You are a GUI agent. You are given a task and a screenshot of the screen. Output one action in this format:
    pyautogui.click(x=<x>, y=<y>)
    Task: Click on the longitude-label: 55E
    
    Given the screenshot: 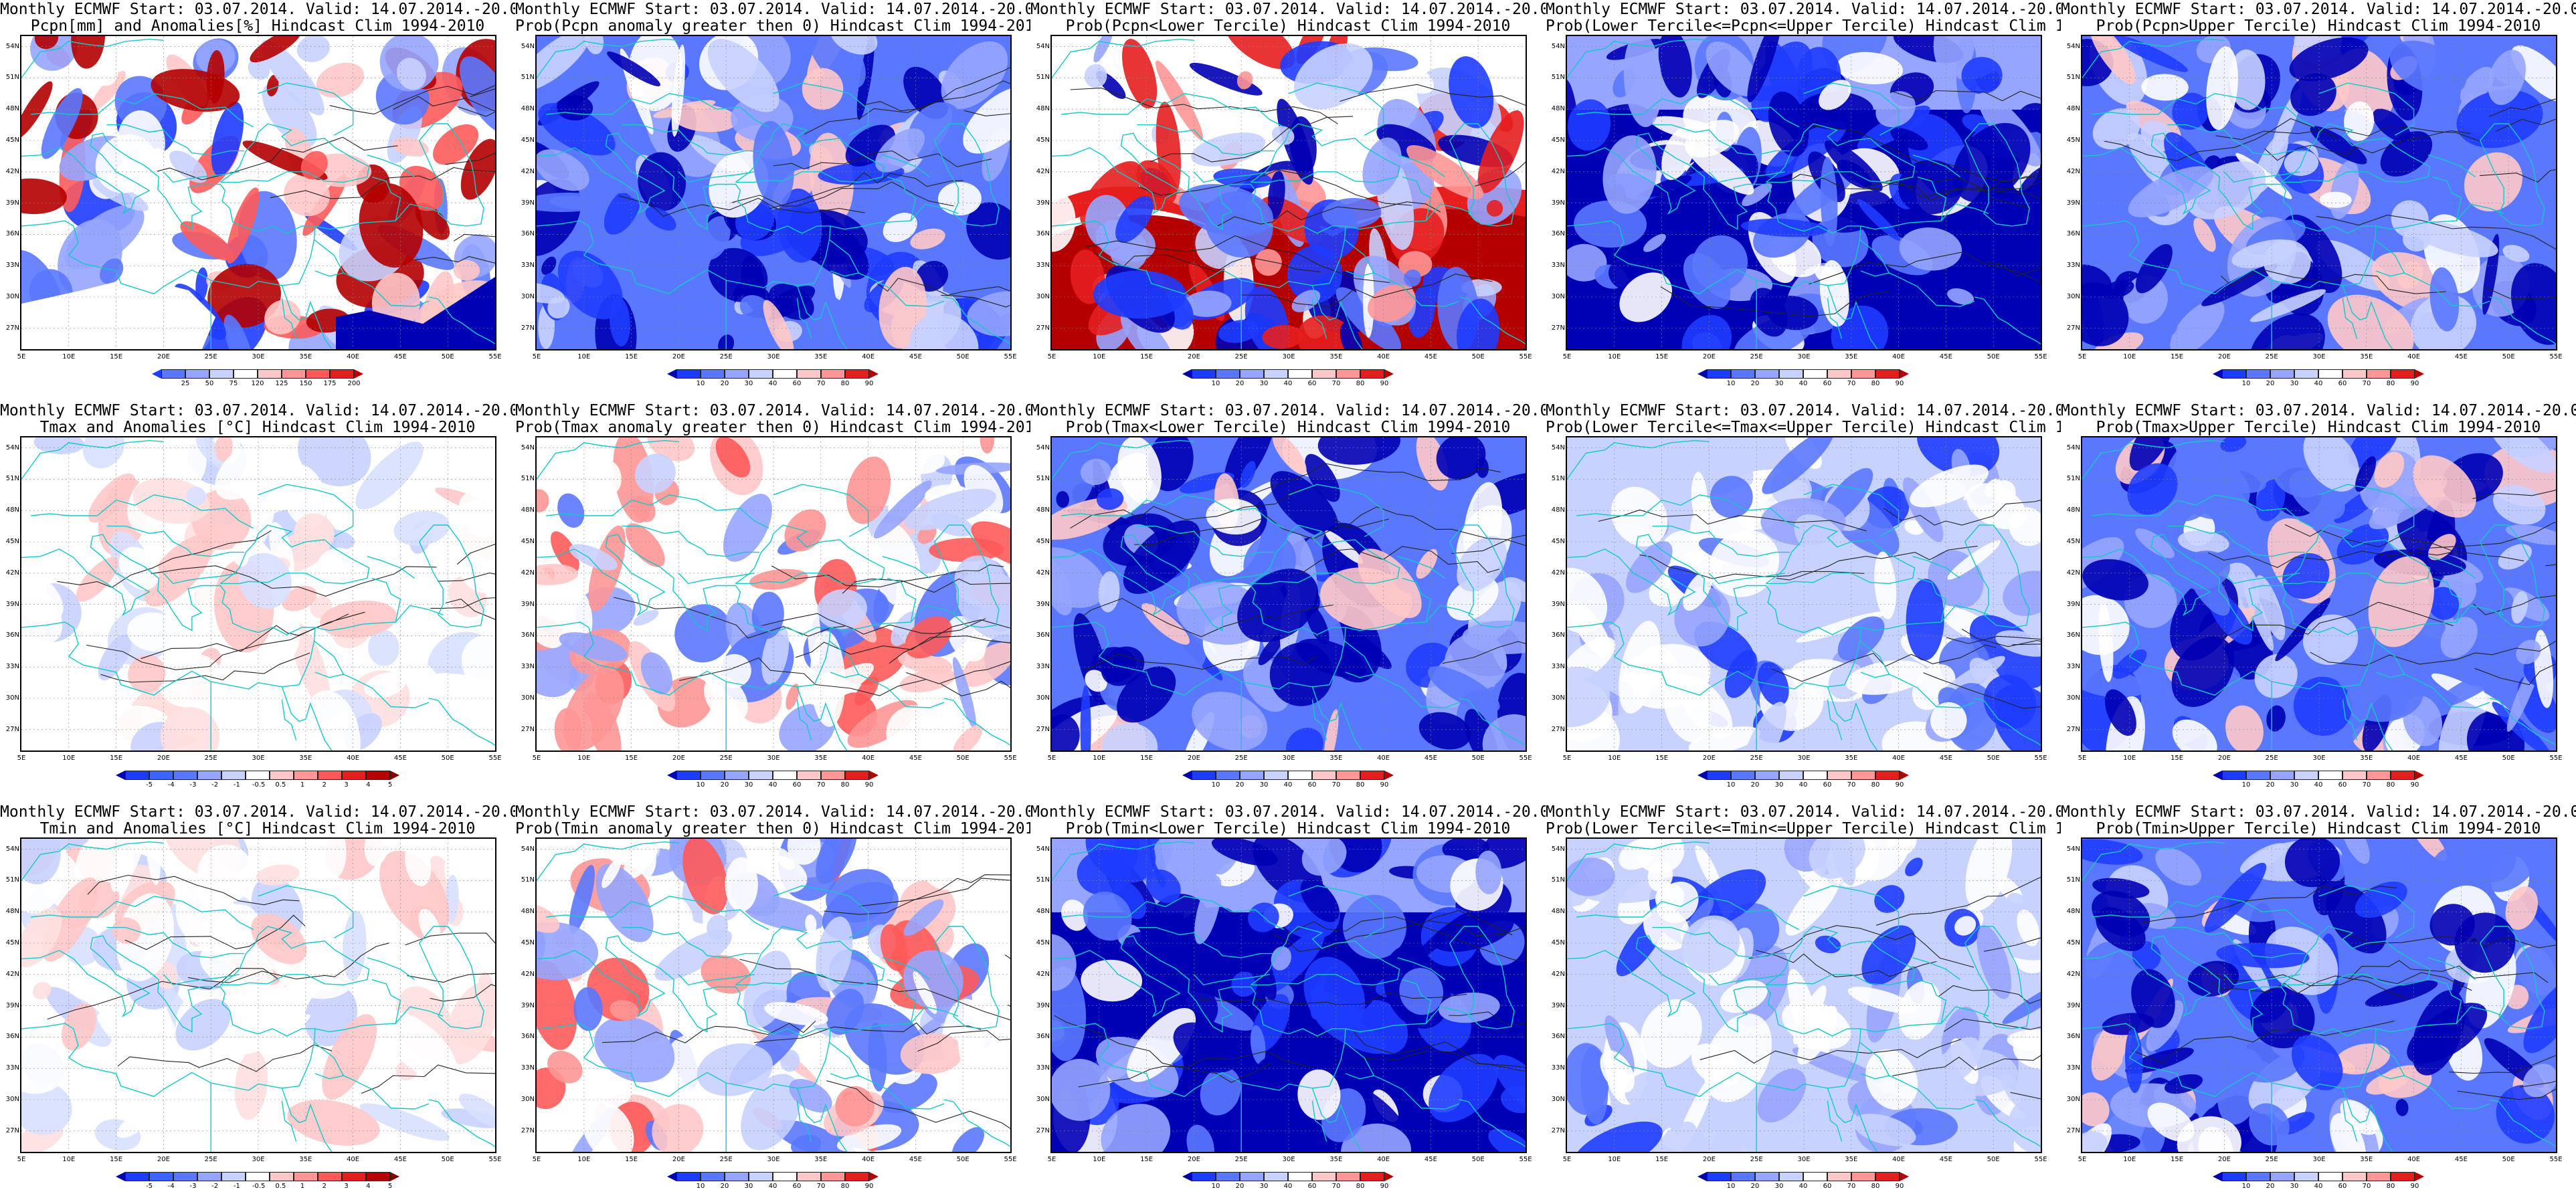 What is the action you would take?
    pyautogui.click(x=1525, y=758)
    